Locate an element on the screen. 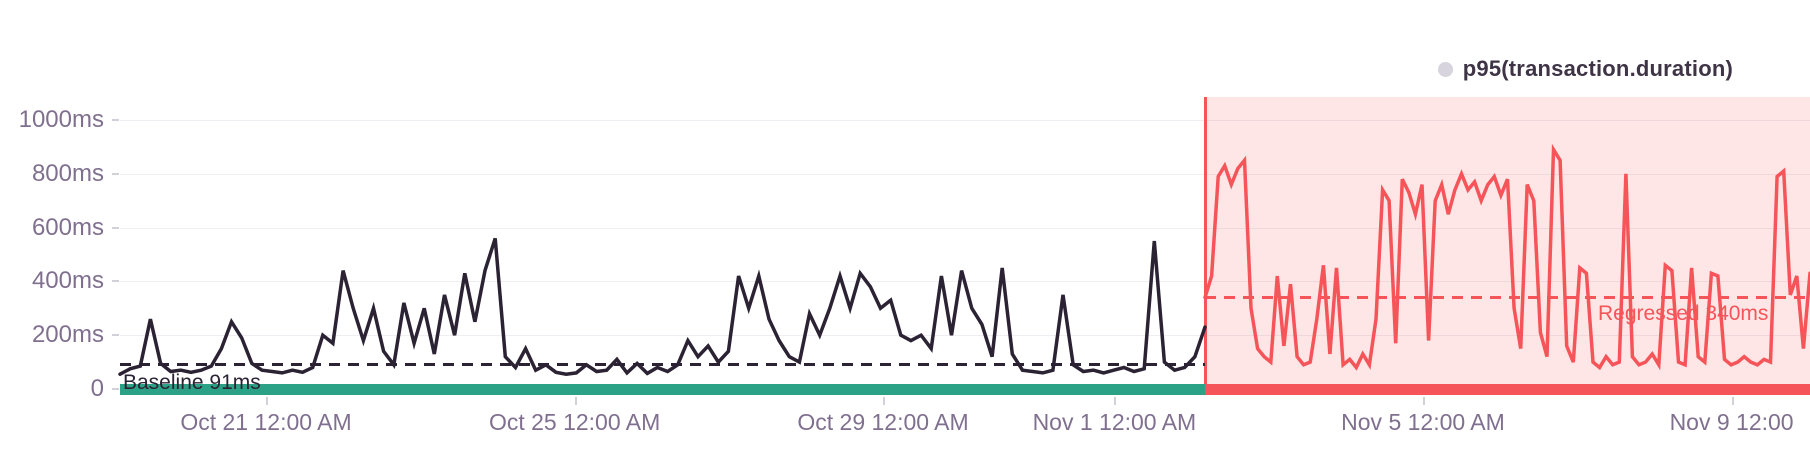 This screenshot has height=466, width=1810. regression-period-bar is located at coordinates (1507, 389).